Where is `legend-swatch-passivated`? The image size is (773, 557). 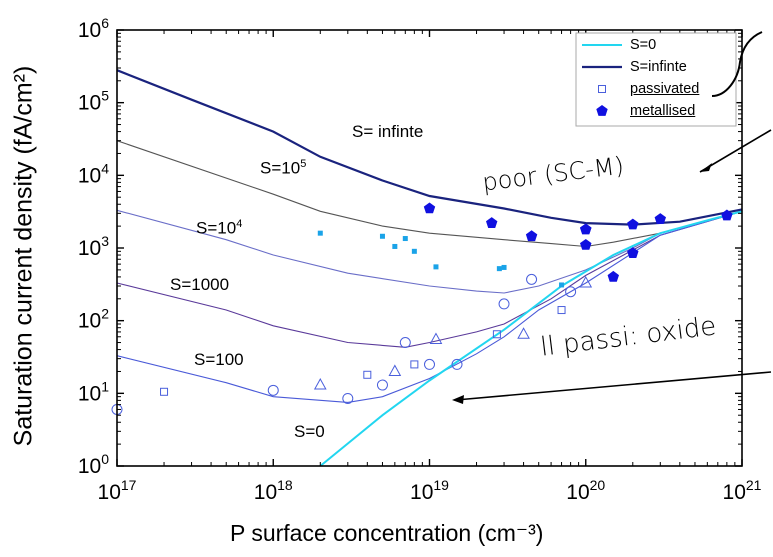
legend-swatch-passivated is located at coordinates (602, 89).